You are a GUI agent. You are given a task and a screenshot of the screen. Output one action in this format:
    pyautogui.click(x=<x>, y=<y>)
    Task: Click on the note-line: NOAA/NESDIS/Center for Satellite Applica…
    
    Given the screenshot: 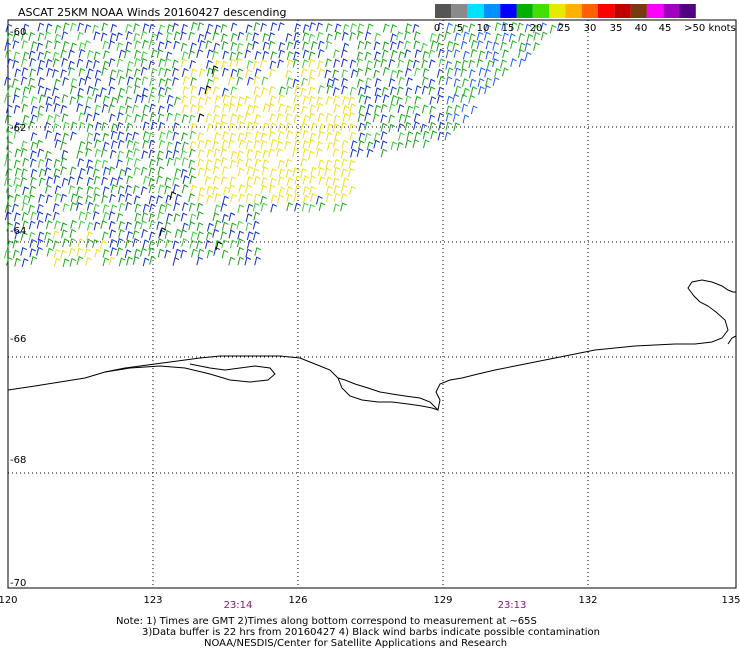 What is the action you would take?
    pyautogui.click(x=355, y=643)
    